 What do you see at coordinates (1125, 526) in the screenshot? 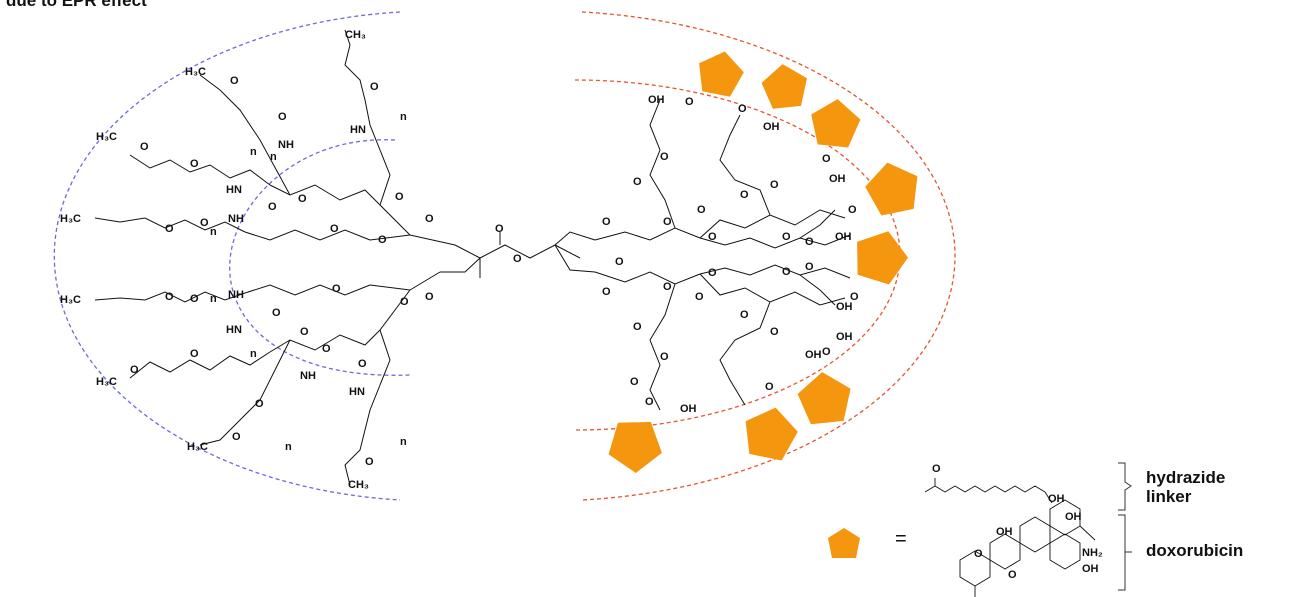
I see `legend-brackets` at bounding box center [1125, 526].